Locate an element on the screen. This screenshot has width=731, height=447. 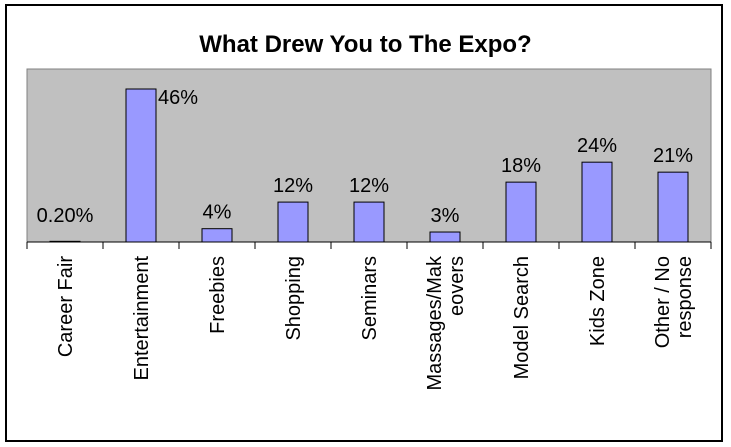
x-tick-label-line: response is located at coordinates (685, 297).